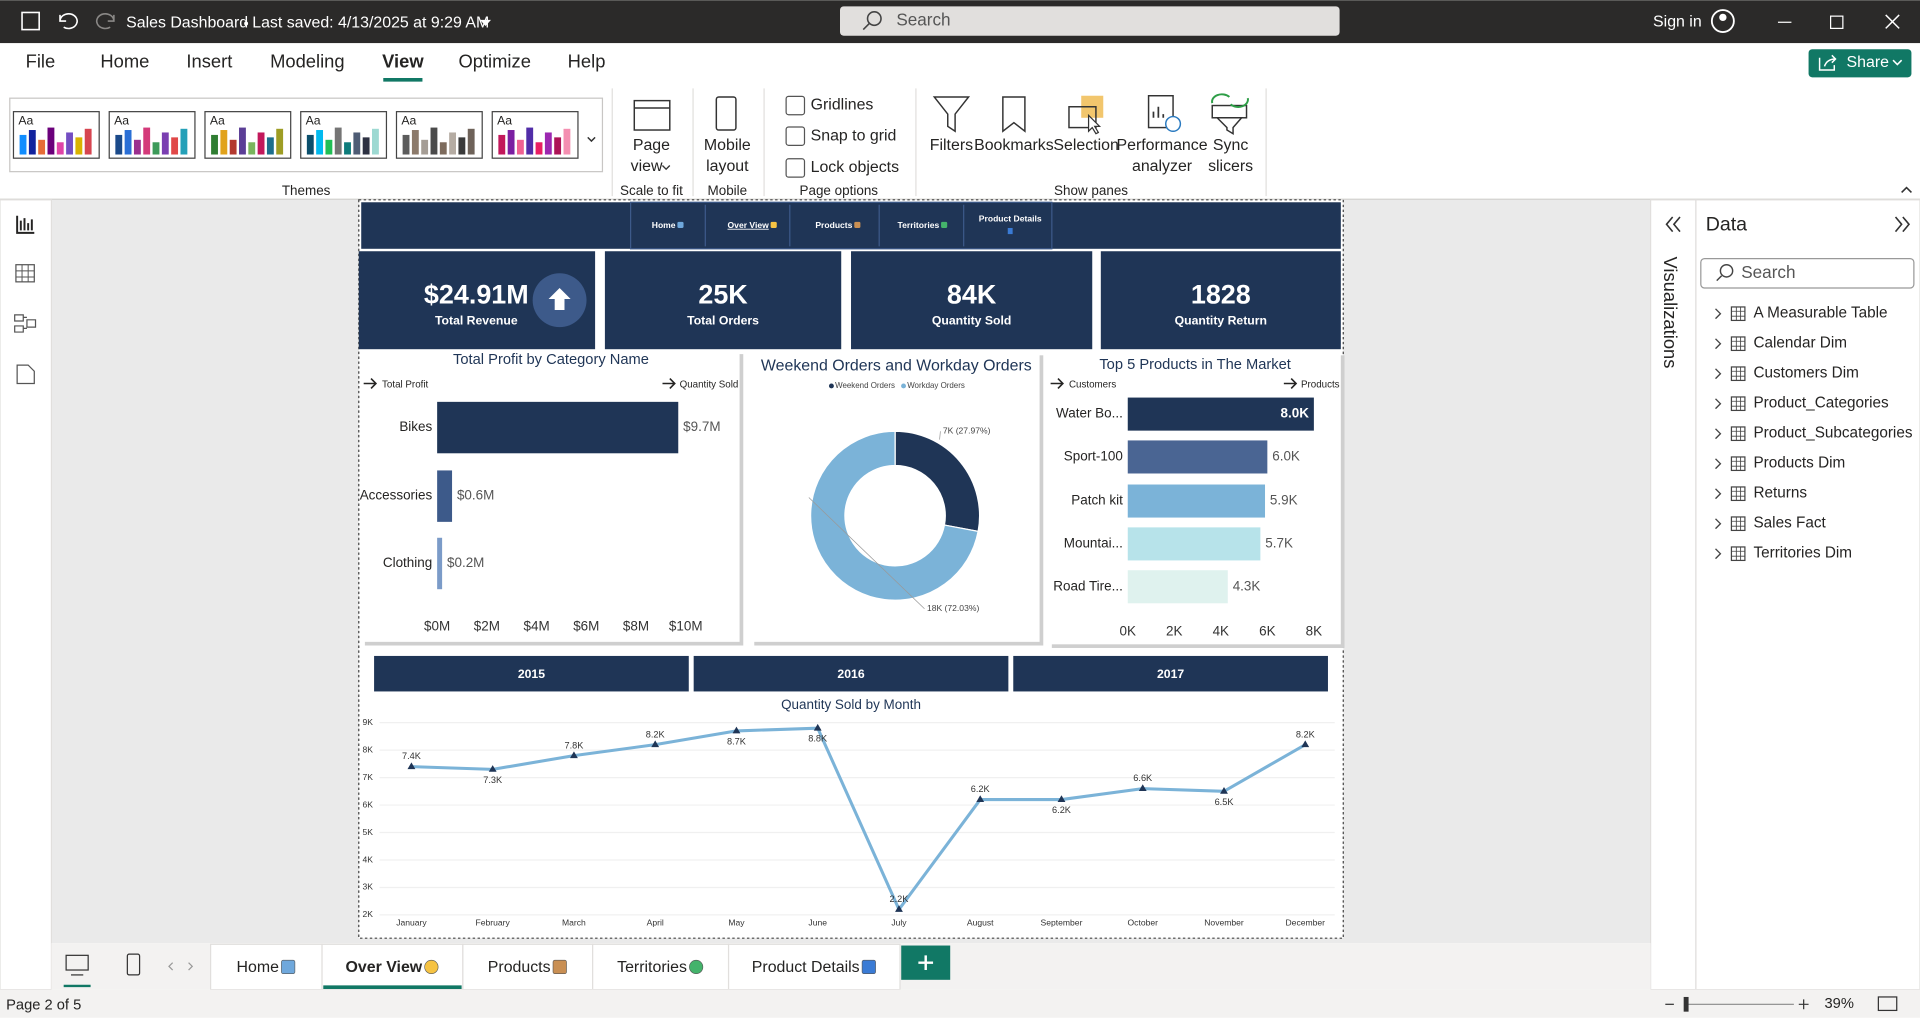 Image resolution: width=1920 pixels, height=1018 pixels. Describe the element at coordinates (307, 61) in the screenshot. I see `ribbon-tab: Modeling` at that location.